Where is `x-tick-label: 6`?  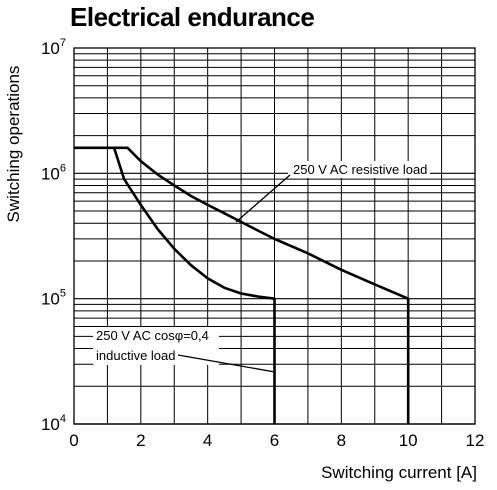 x-tick-label: 6 is located at coordinates (274, 440).